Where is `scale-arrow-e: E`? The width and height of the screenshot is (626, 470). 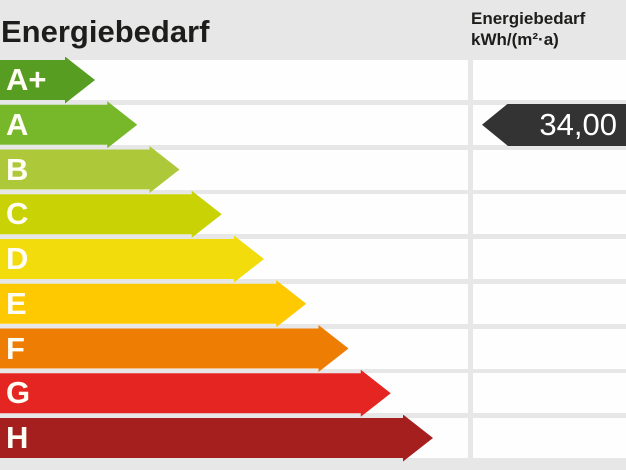 scale-arrow-e: E is located at coordinates (153, 303).